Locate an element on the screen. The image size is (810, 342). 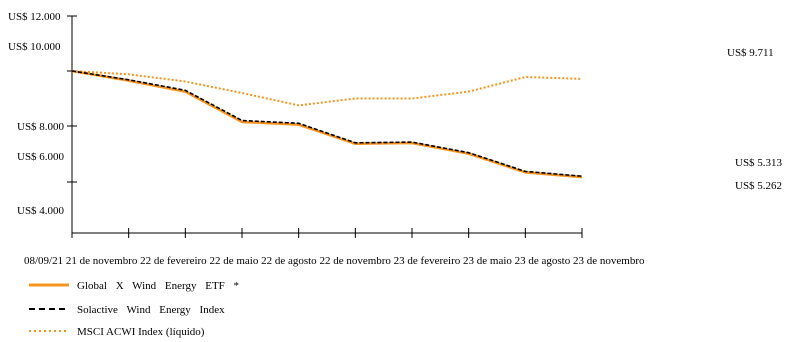
y-tick-label: US$ 12.000 is located at coordinates (34, 17).